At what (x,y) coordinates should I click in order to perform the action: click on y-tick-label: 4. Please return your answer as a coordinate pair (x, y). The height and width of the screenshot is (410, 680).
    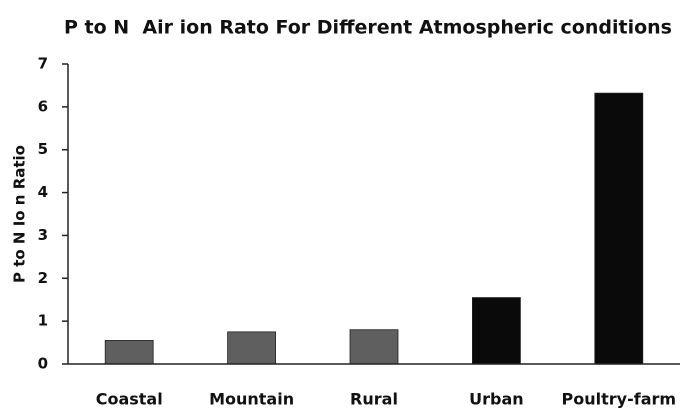
    Looking at the image, I should click on (43, 192).